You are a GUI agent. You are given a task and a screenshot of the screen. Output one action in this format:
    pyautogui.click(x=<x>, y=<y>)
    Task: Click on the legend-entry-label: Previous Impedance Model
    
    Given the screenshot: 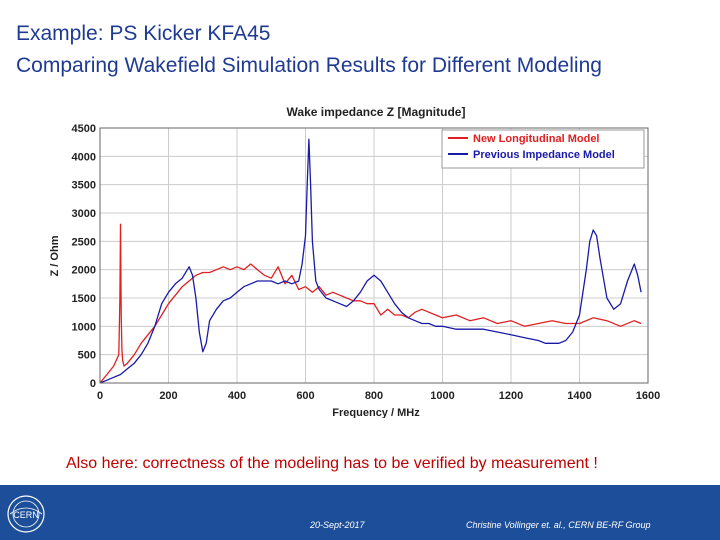 What is the action you would take?
    pyautogui.click(x=544, y=155)
    